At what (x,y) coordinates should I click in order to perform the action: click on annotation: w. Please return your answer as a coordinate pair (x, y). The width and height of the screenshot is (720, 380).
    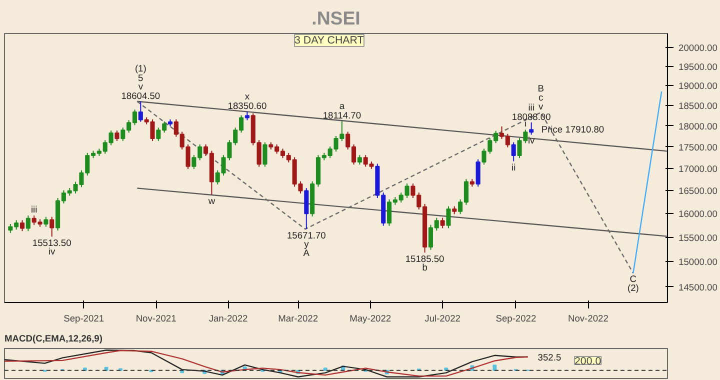
    Looking at the image, I should click on (211, 201).